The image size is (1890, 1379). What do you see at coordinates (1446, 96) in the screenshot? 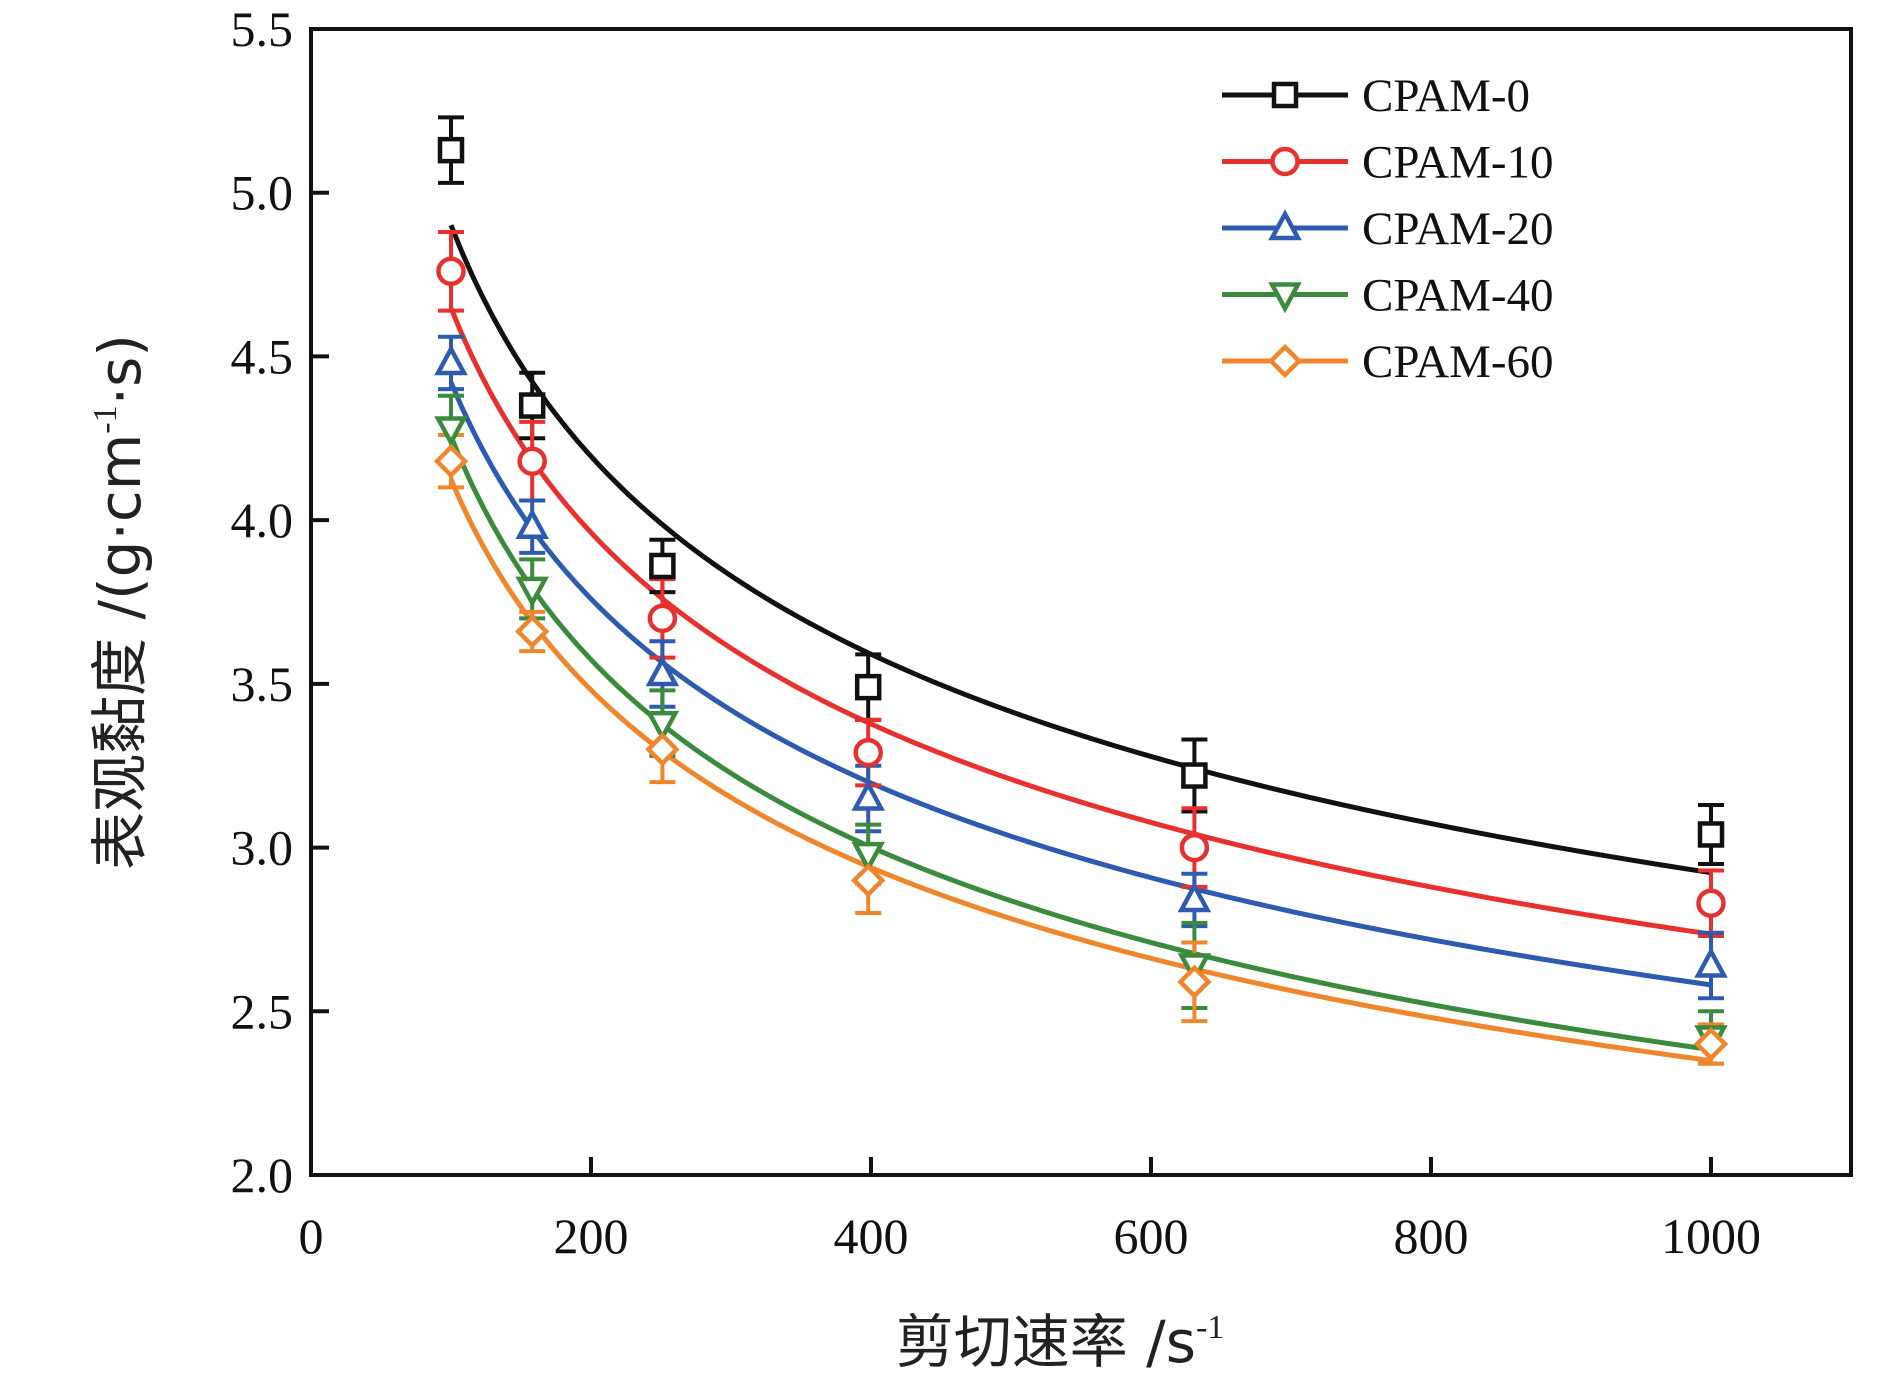
I see `legend-label-cpam-0: CPAM-0` at bounding box center [1446, 96].